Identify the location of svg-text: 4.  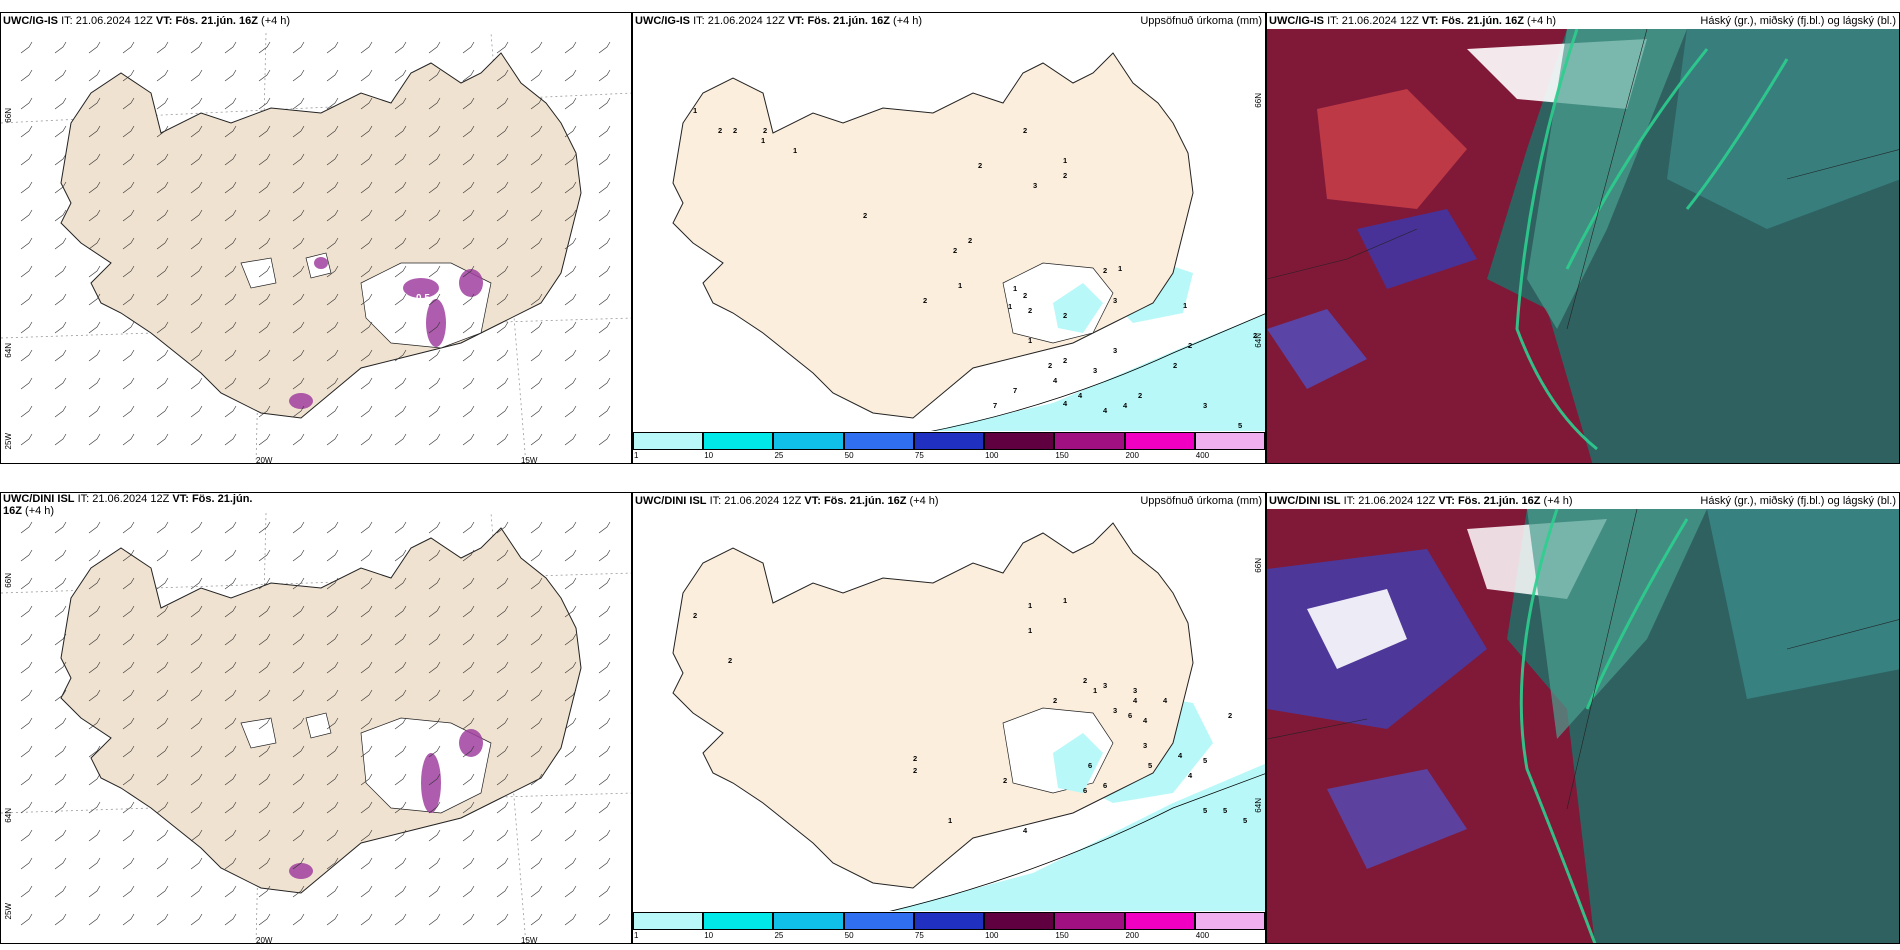
(1105, 410).